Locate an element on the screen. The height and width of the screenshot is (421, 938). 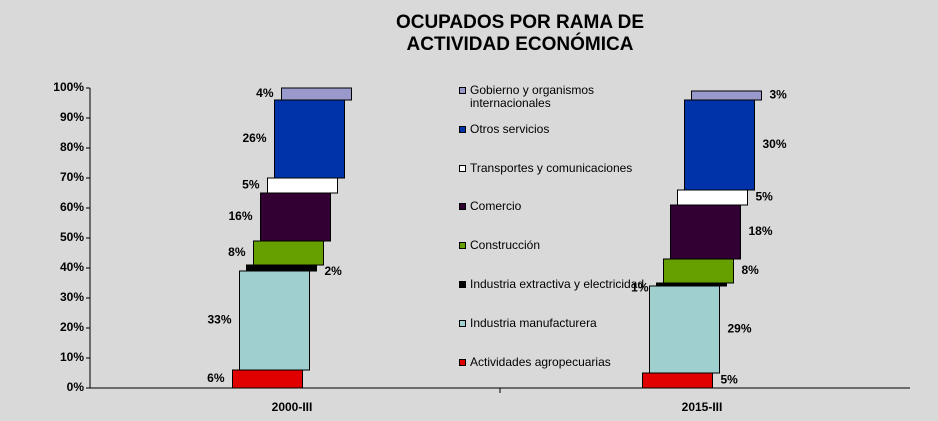
data-label: 3% is located at coordinates (779, 95).